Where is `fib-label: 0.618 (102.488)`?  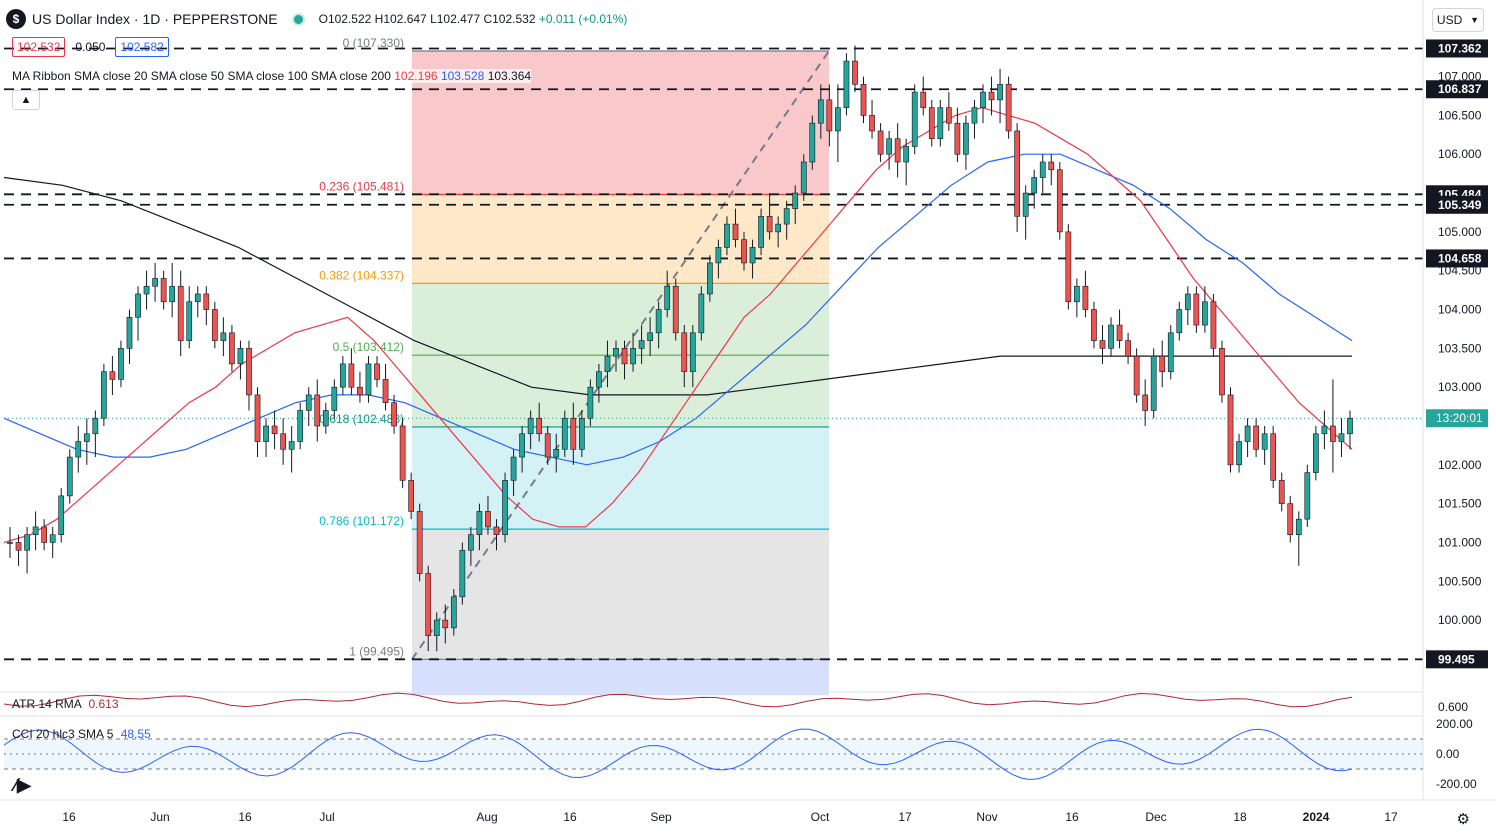 fib-label: 0.618 (102.488) is located at coordinates (361, 419).